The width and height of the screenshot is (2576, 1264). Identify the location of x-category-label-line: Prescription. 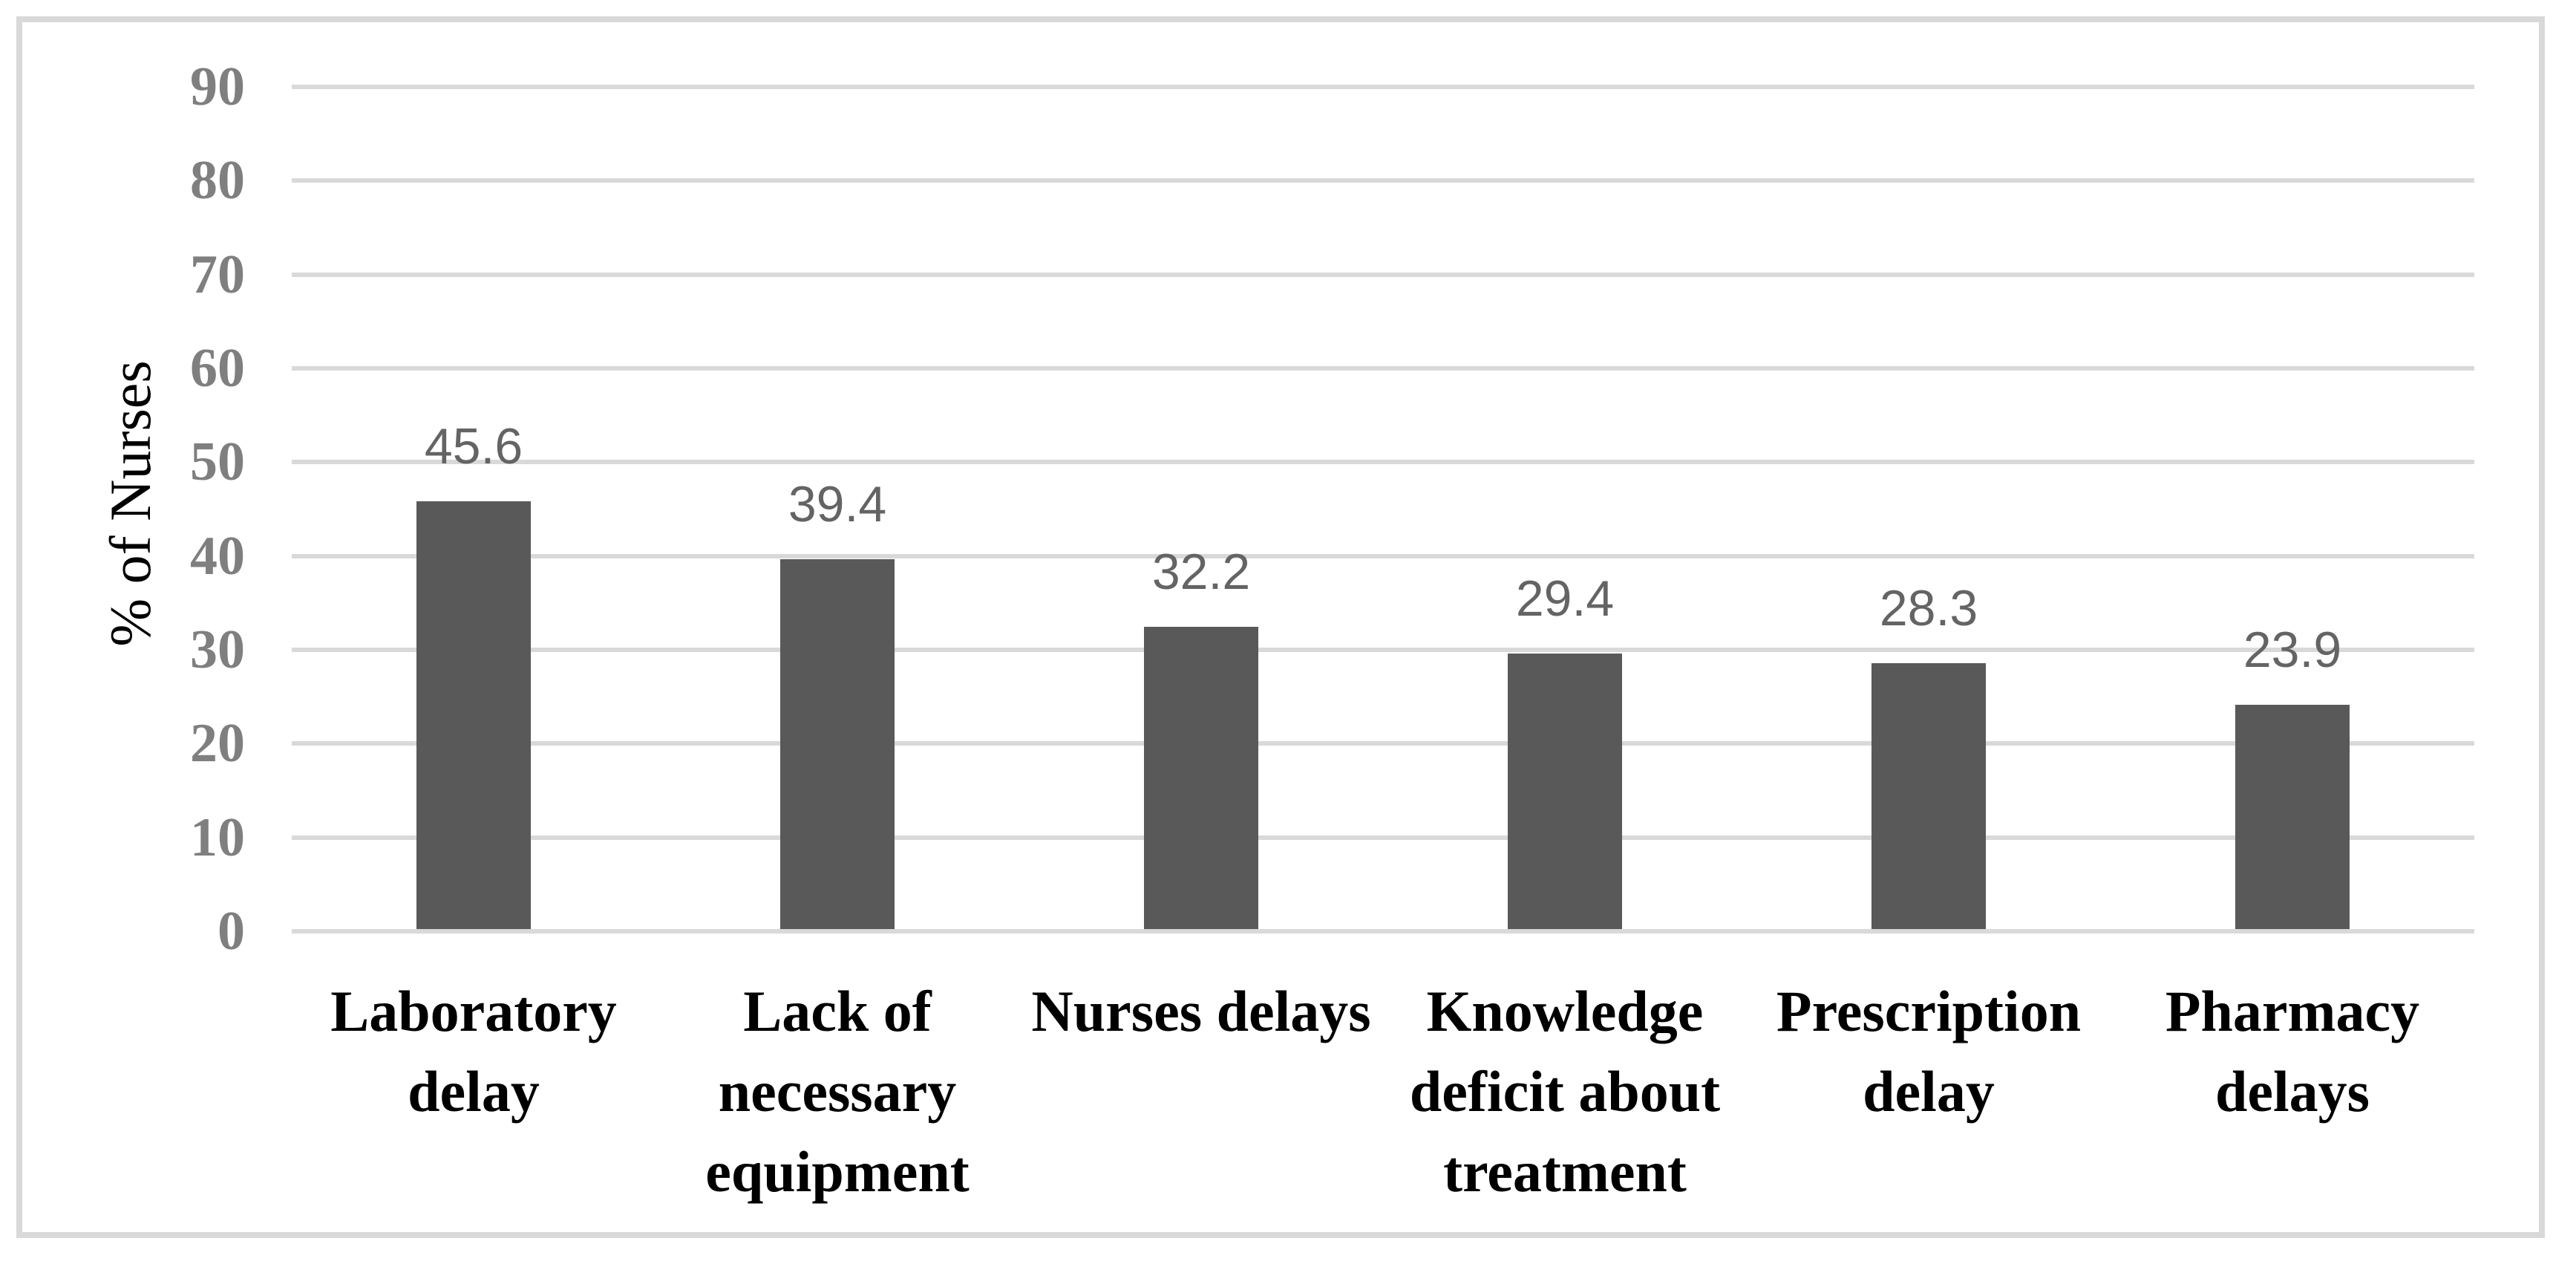
(1929, 1011).